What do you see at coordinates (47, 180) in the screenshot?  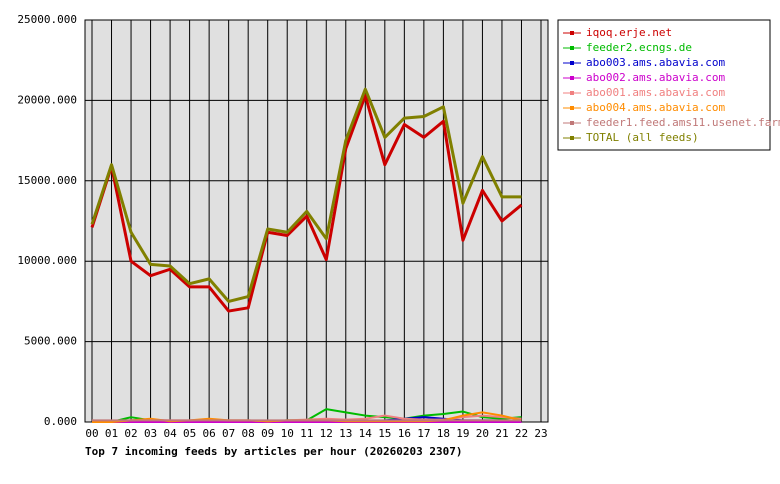 I see `y-tick-label: 15000.000` at bounding box center [47, 180].